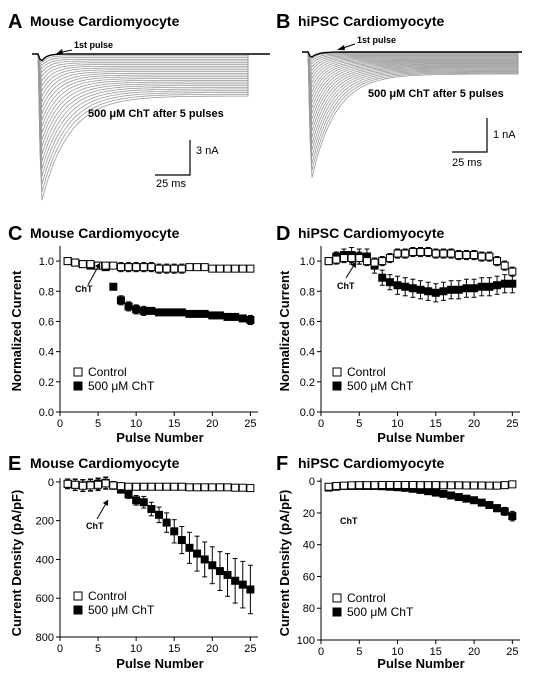  I want to click on y-tick-label: 1.0, so click(46, 262).